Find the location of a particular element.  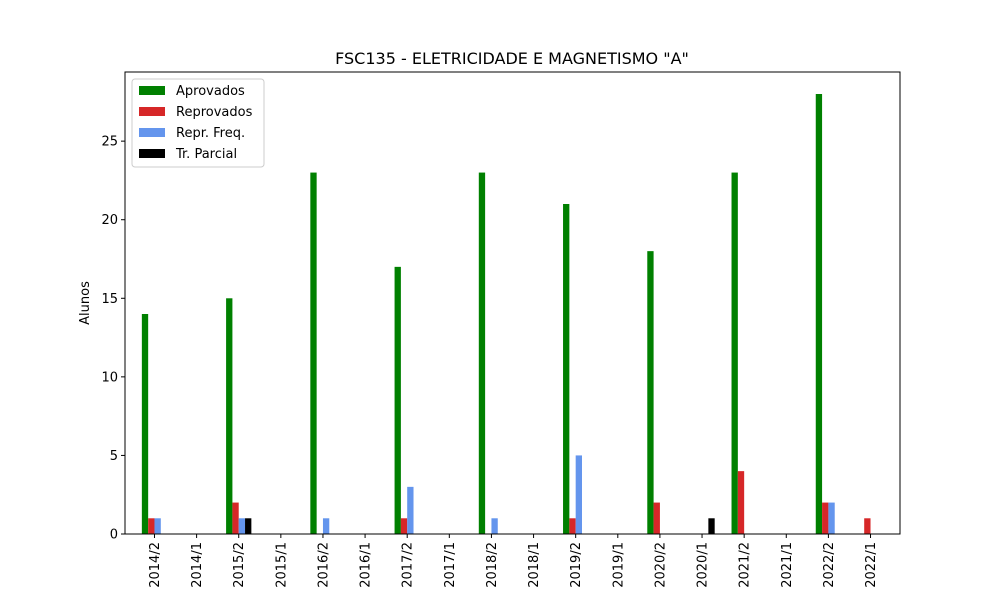

x-tick-label: 2017/2 is located at coordinates (408, 565).